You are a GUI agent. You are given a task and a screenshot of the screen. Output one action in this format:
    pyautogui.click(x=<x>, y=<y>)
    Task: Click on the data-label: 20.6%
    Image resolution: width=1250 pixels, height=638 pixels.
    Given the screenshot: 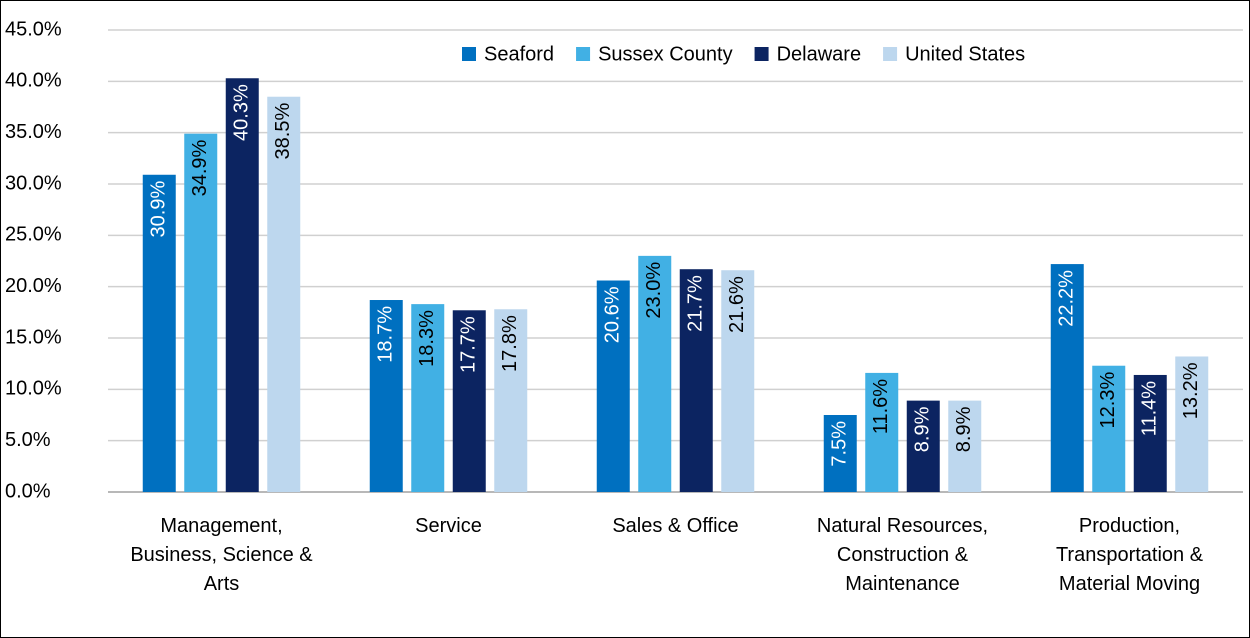 What is the action you would take?
    pyautogui.click(x=613, y=314)
    